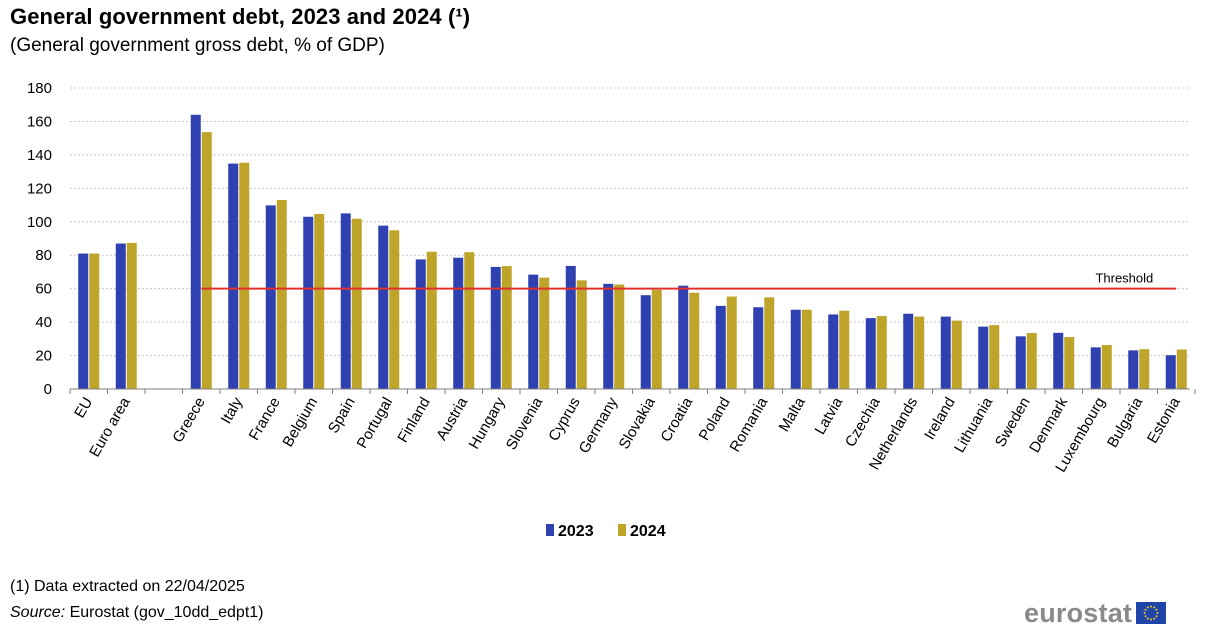 This screenshot has height=644, width=1209. I want to click on legend-swatch-2024, so click(622, 530).